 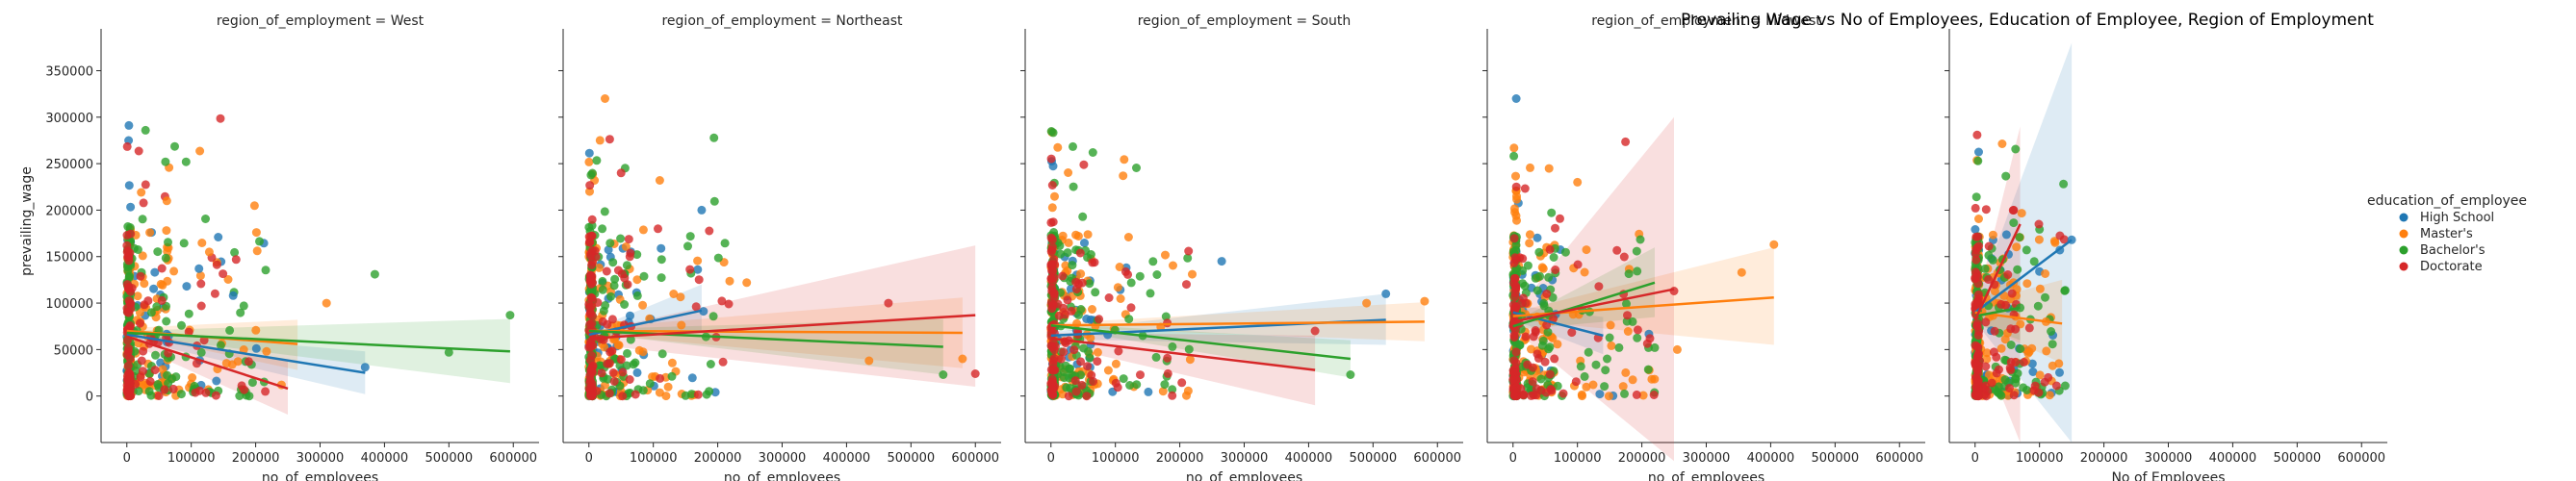 I want to click on x-tick-label: 500000, so click(x=912, y=458).